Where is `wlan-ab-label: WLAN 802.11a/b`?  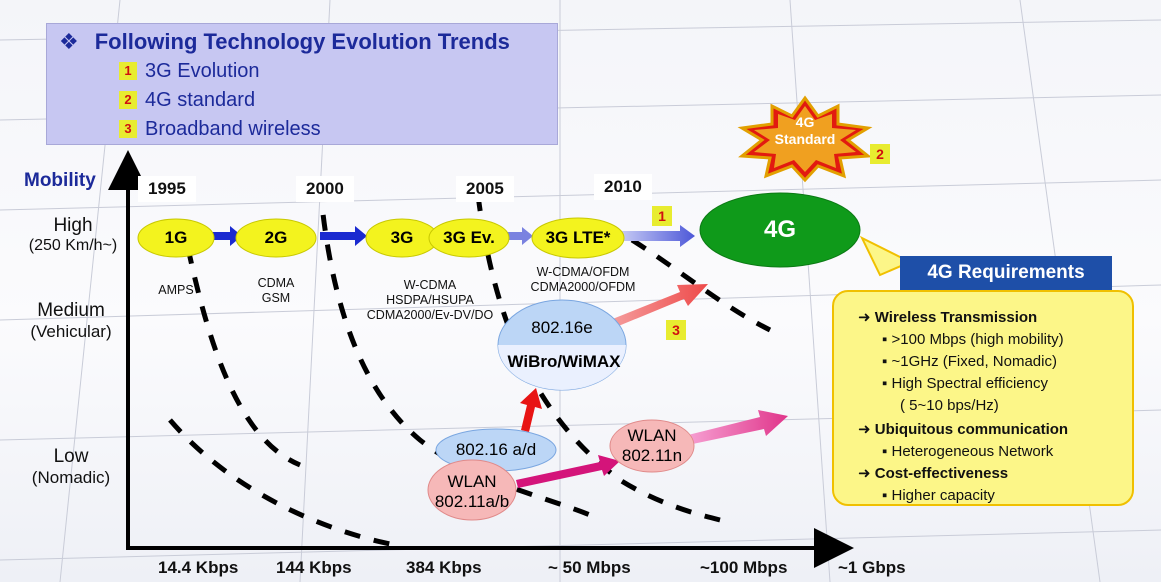
wlan-ab-label: WLAN 802.11a/b is located at coordinates (472, 491).